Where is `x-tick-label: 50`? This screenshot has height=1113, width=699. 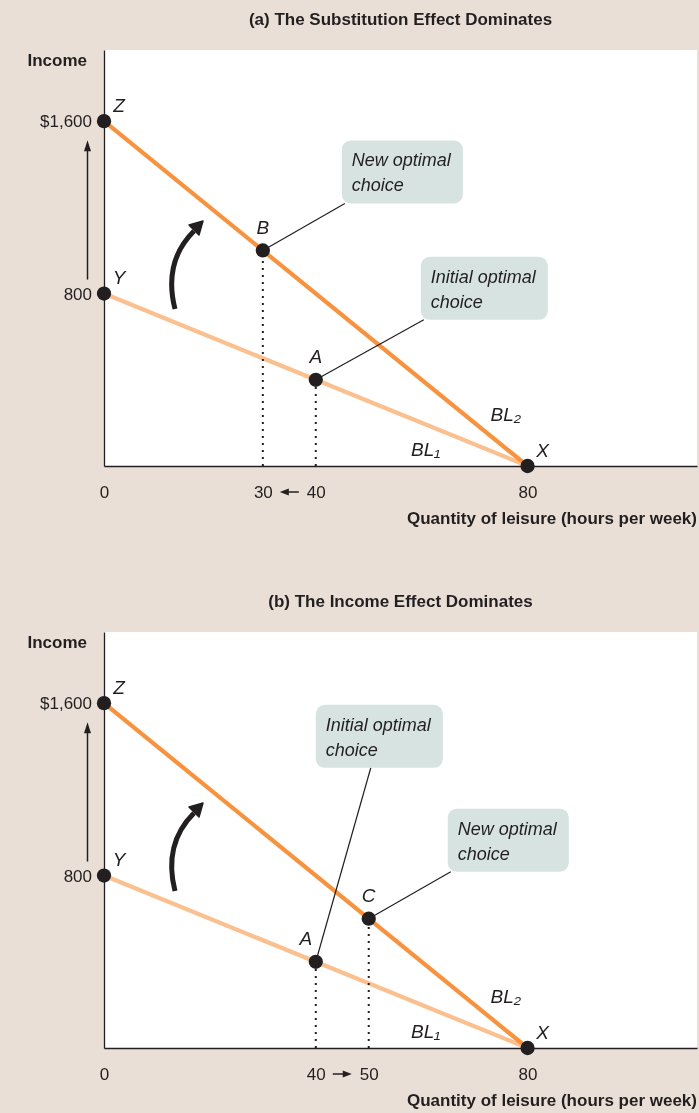 x-tick-label: 50 is located at coordinates (369, 1075).